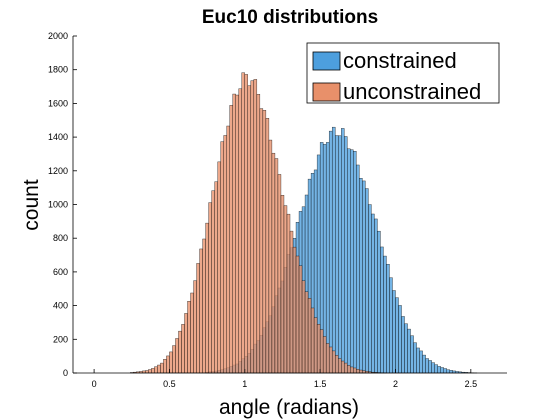 Image resolution: width=560 pixels, height=420 pixels. What do you see at coordinates (58, 137) in the screenshot?
I see `y-tick-label: 1400` at bounding box center [58, 137].